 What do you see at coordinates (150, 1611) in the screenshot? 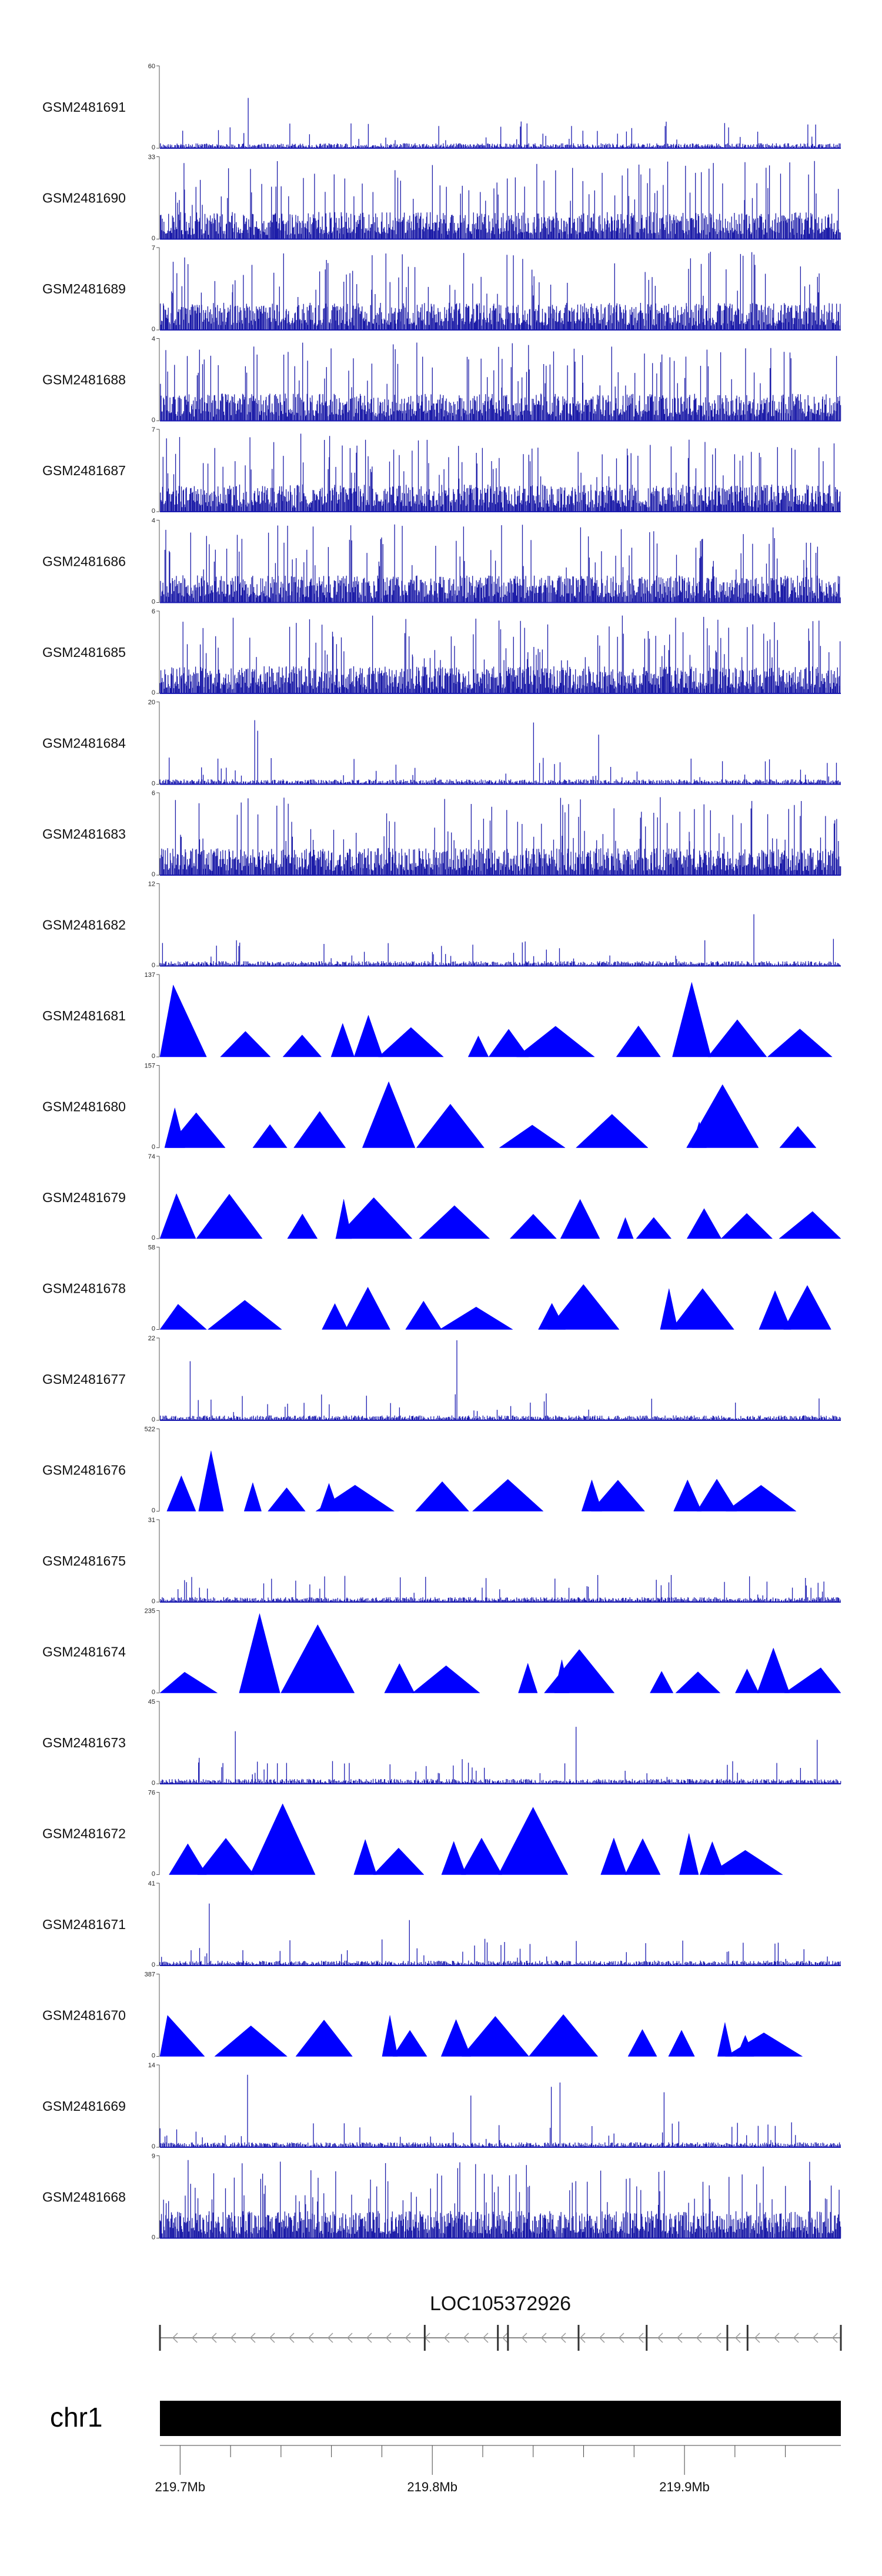
I see `y-max-label: 235` at bounding box center [150, 1611].